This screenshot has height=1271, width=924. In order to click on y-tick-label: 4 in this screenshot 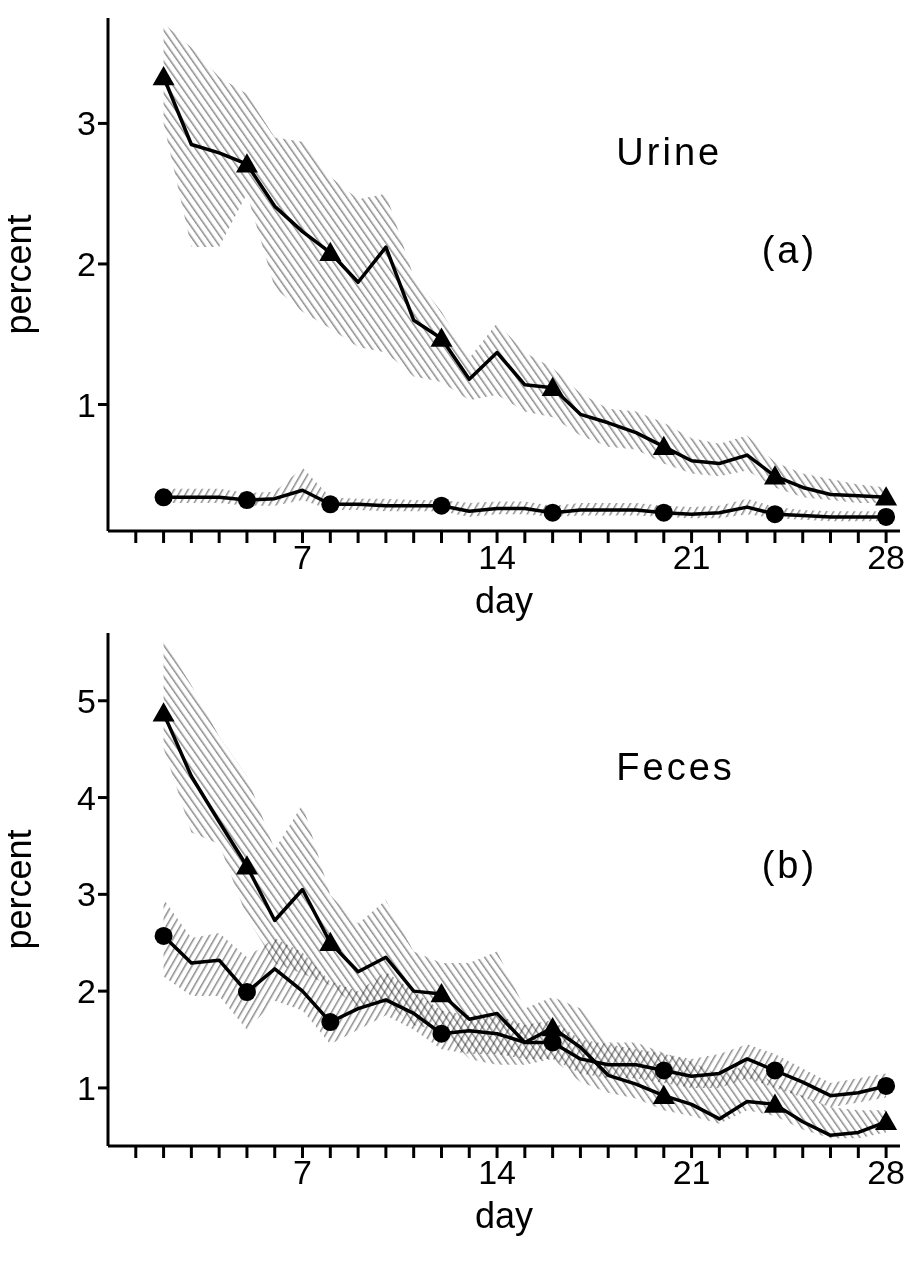, I will do `click(86, 797)`.